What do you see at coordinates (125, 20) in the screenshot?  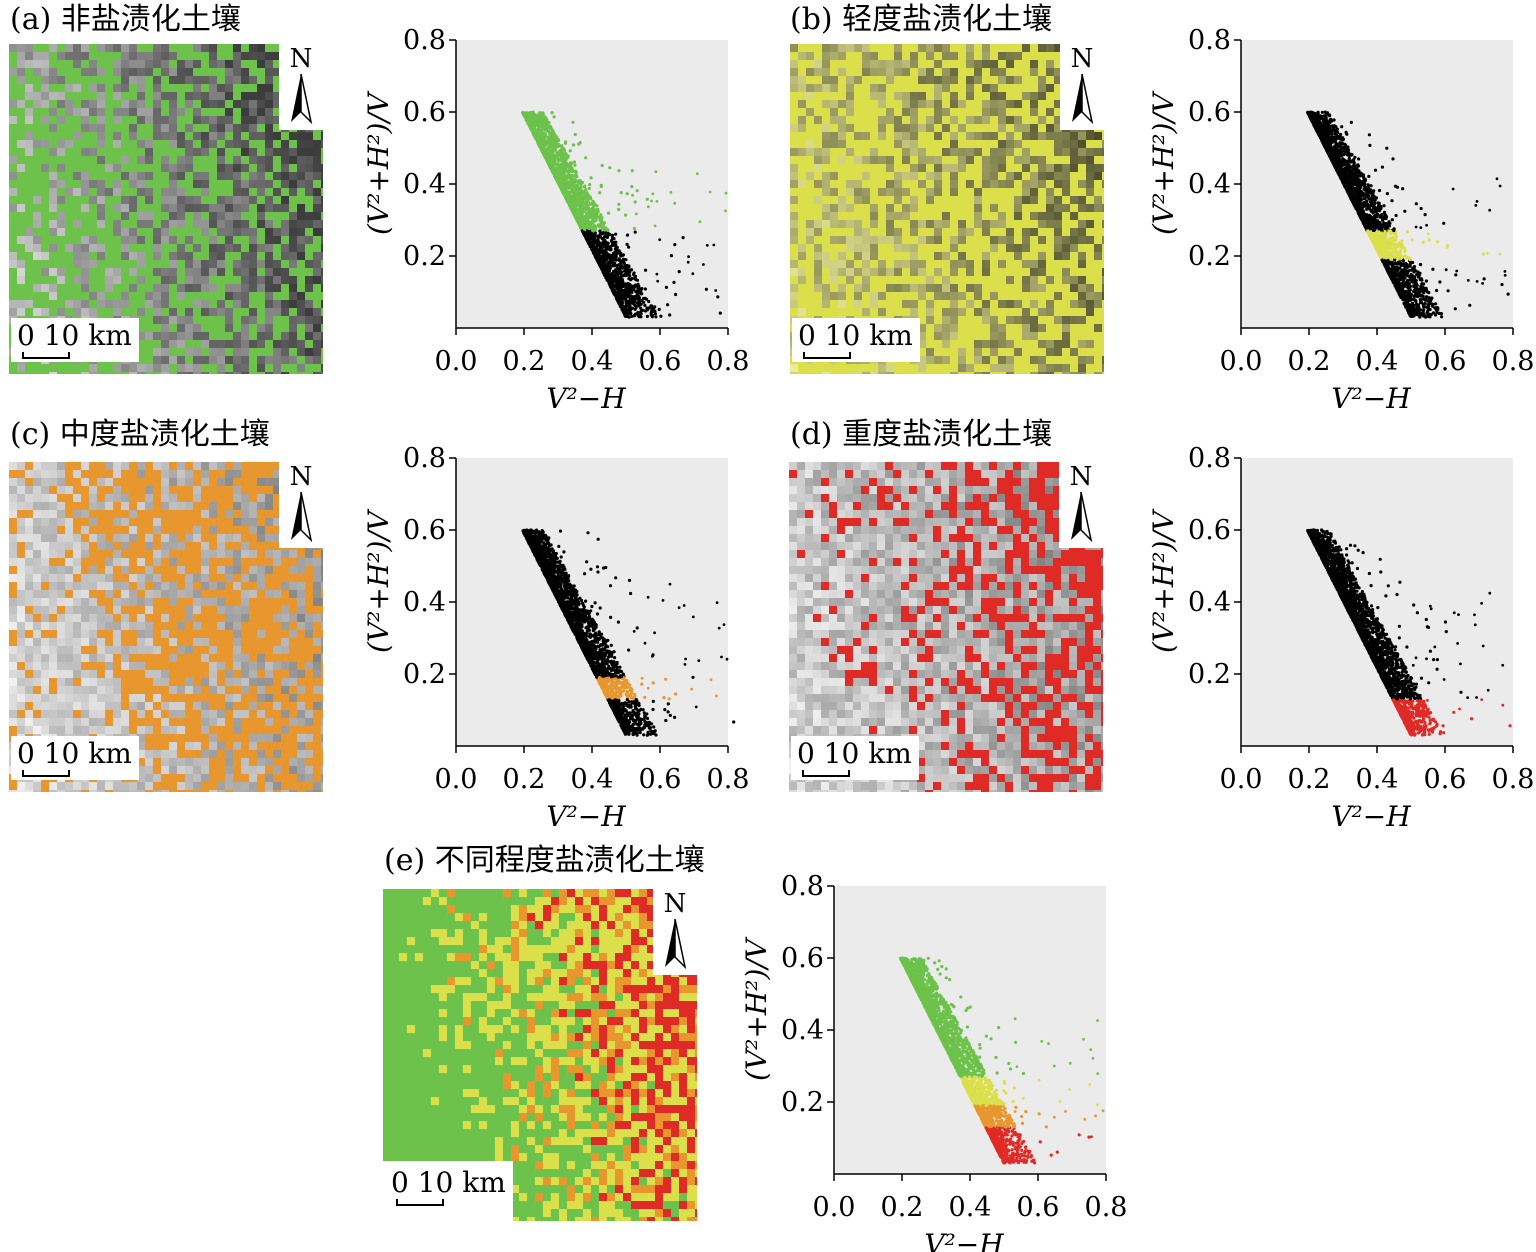 I see `panel-title-a: (a) 非盐渍化土壤` at bounding box center [125, 20].